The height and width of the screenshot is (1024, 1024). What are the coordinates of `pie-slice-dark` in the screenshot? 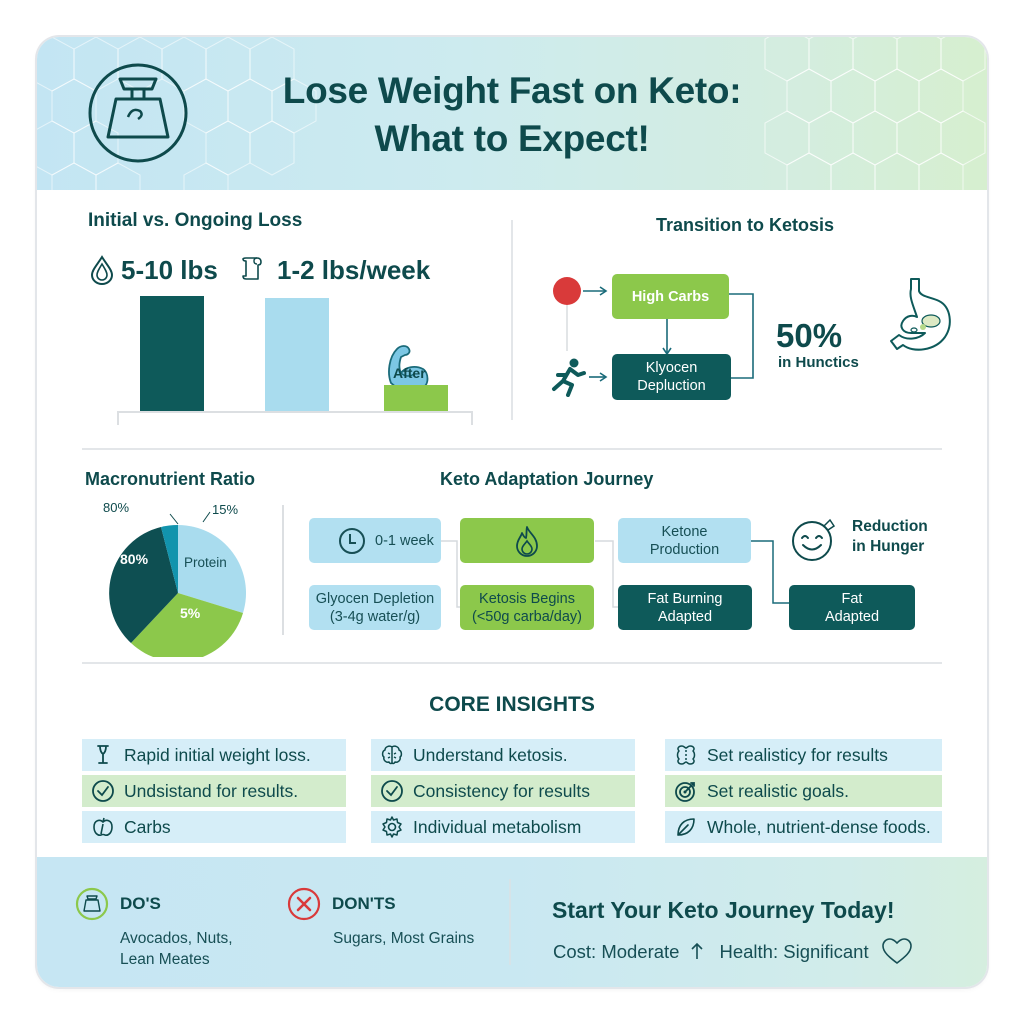 It's located at (143, 585).